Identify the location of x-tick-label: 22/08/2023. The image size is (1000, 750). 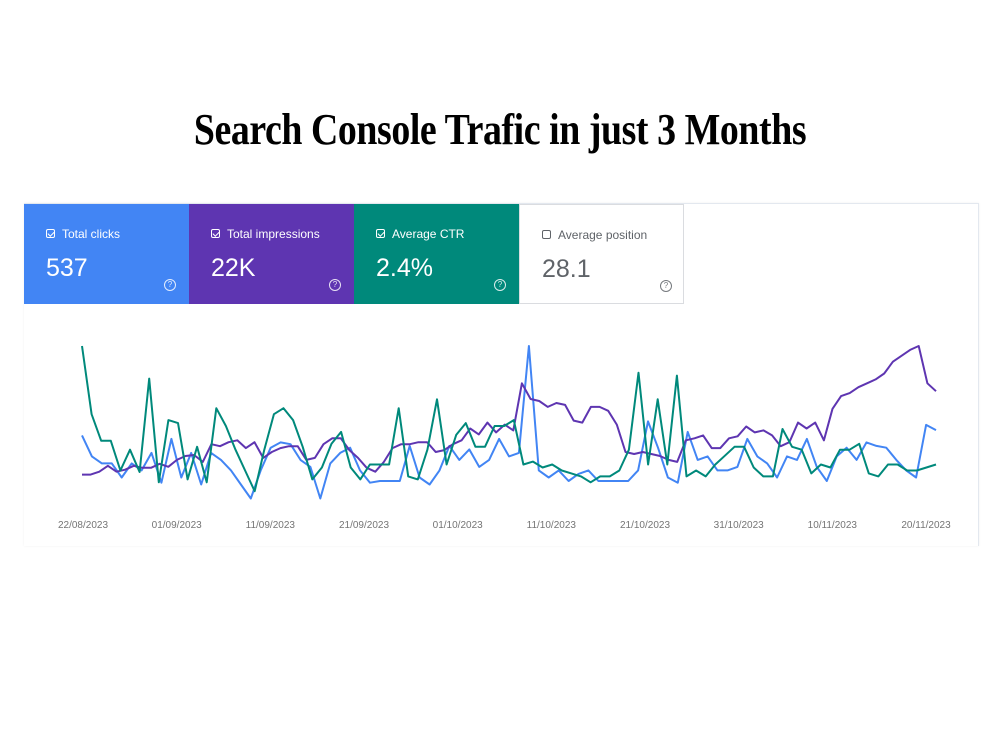
(83, 525).